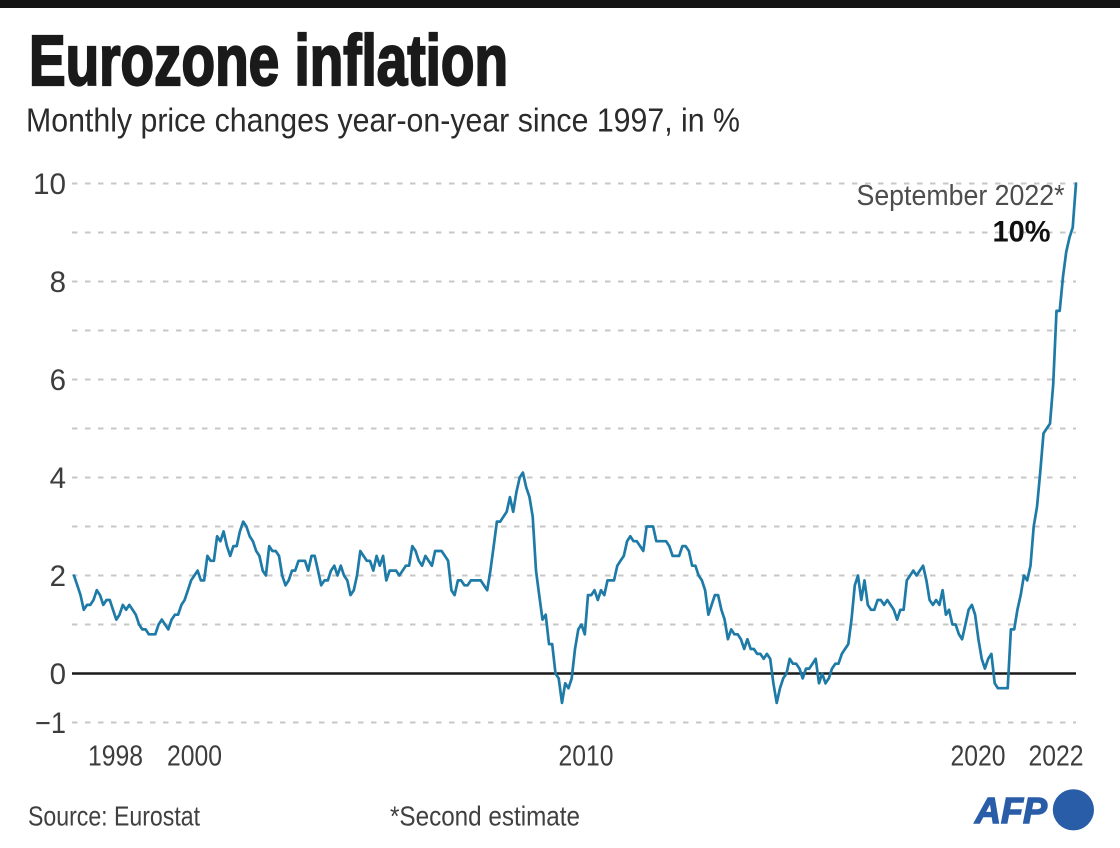  What do you see at coordinates (978, 757) in the screenshot?
I see `svg-text: 2020` at bounding box center [978, 757].